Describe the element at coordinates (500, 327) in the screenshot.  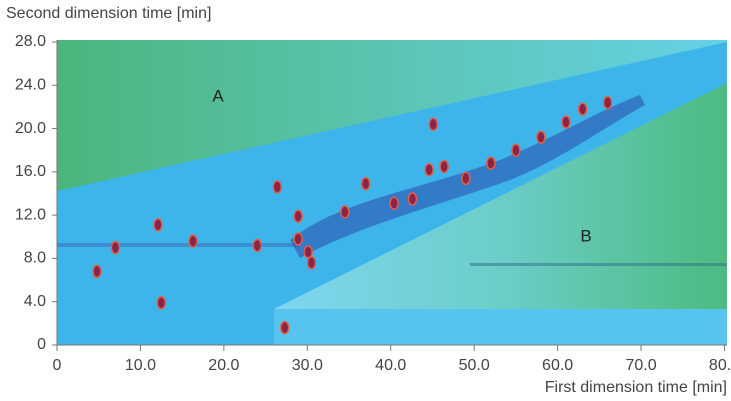
I see `bottom-band` at that location.